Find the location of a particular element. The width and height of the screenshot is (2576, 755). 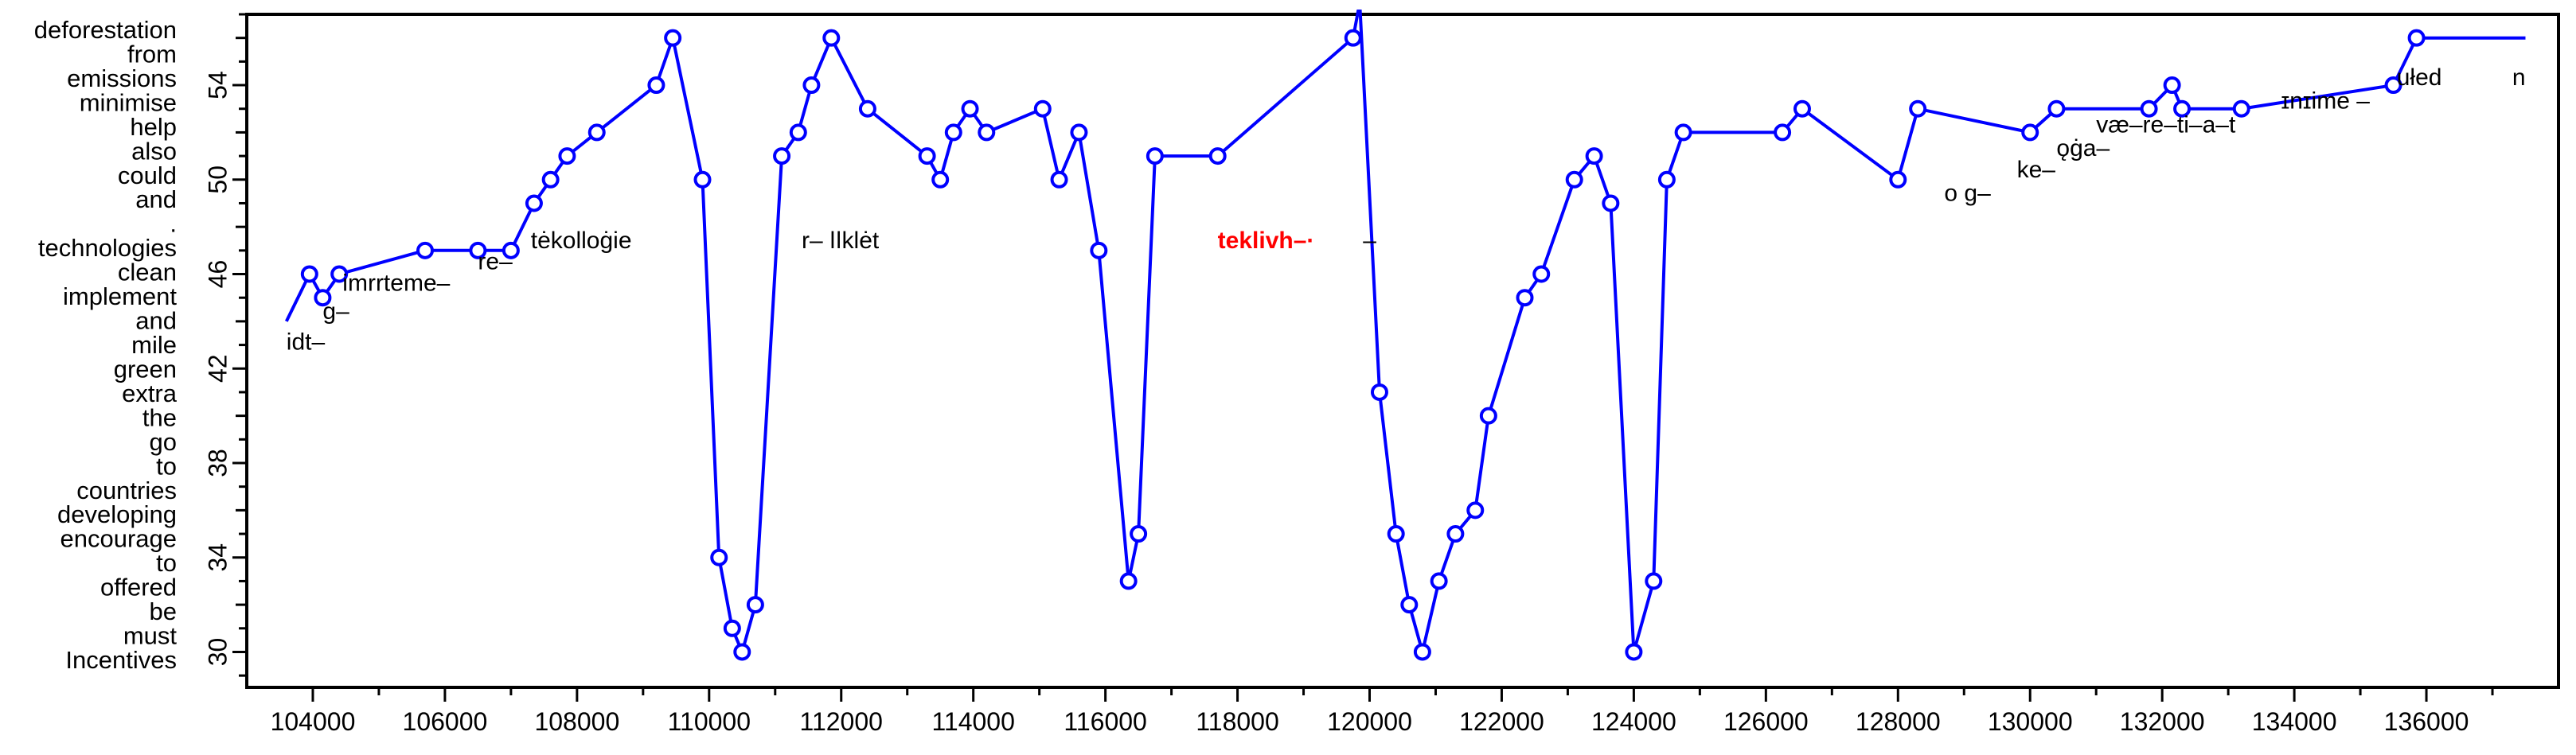

x-tick-label: 132000 is located at coordinates (2162, 721).